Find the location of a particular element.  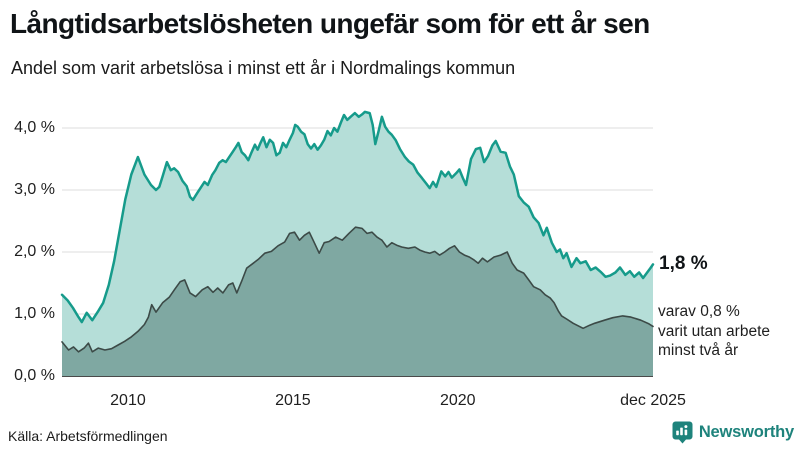

x-axis-tick-label: 2020 is located at coordinates (457, 400).